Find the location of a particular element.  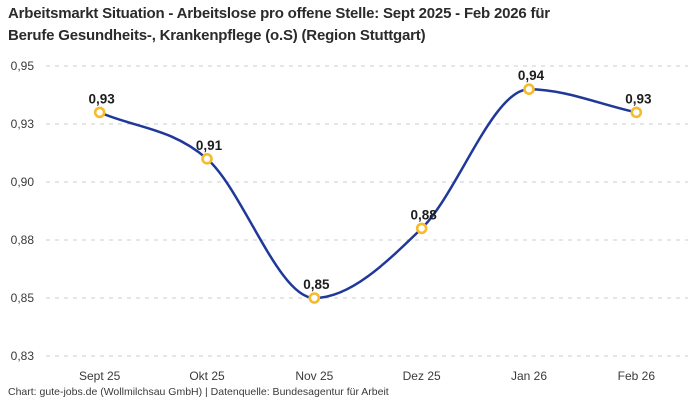

y-tick-label: 0,88 is located at coordinates (23, 240).